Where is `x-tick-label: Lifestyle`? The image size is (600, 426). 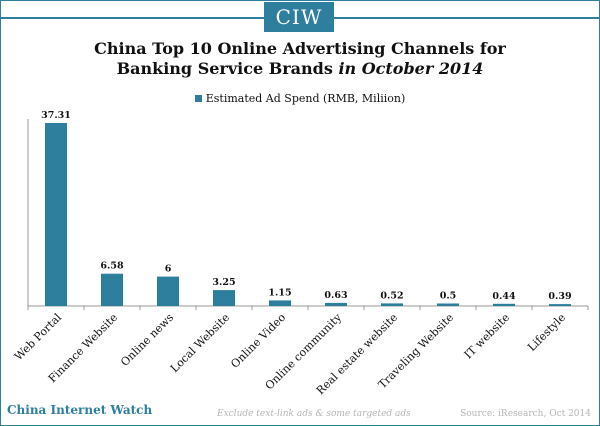 x-tick-label: Lifestyle is located at coordinates (546, 332).